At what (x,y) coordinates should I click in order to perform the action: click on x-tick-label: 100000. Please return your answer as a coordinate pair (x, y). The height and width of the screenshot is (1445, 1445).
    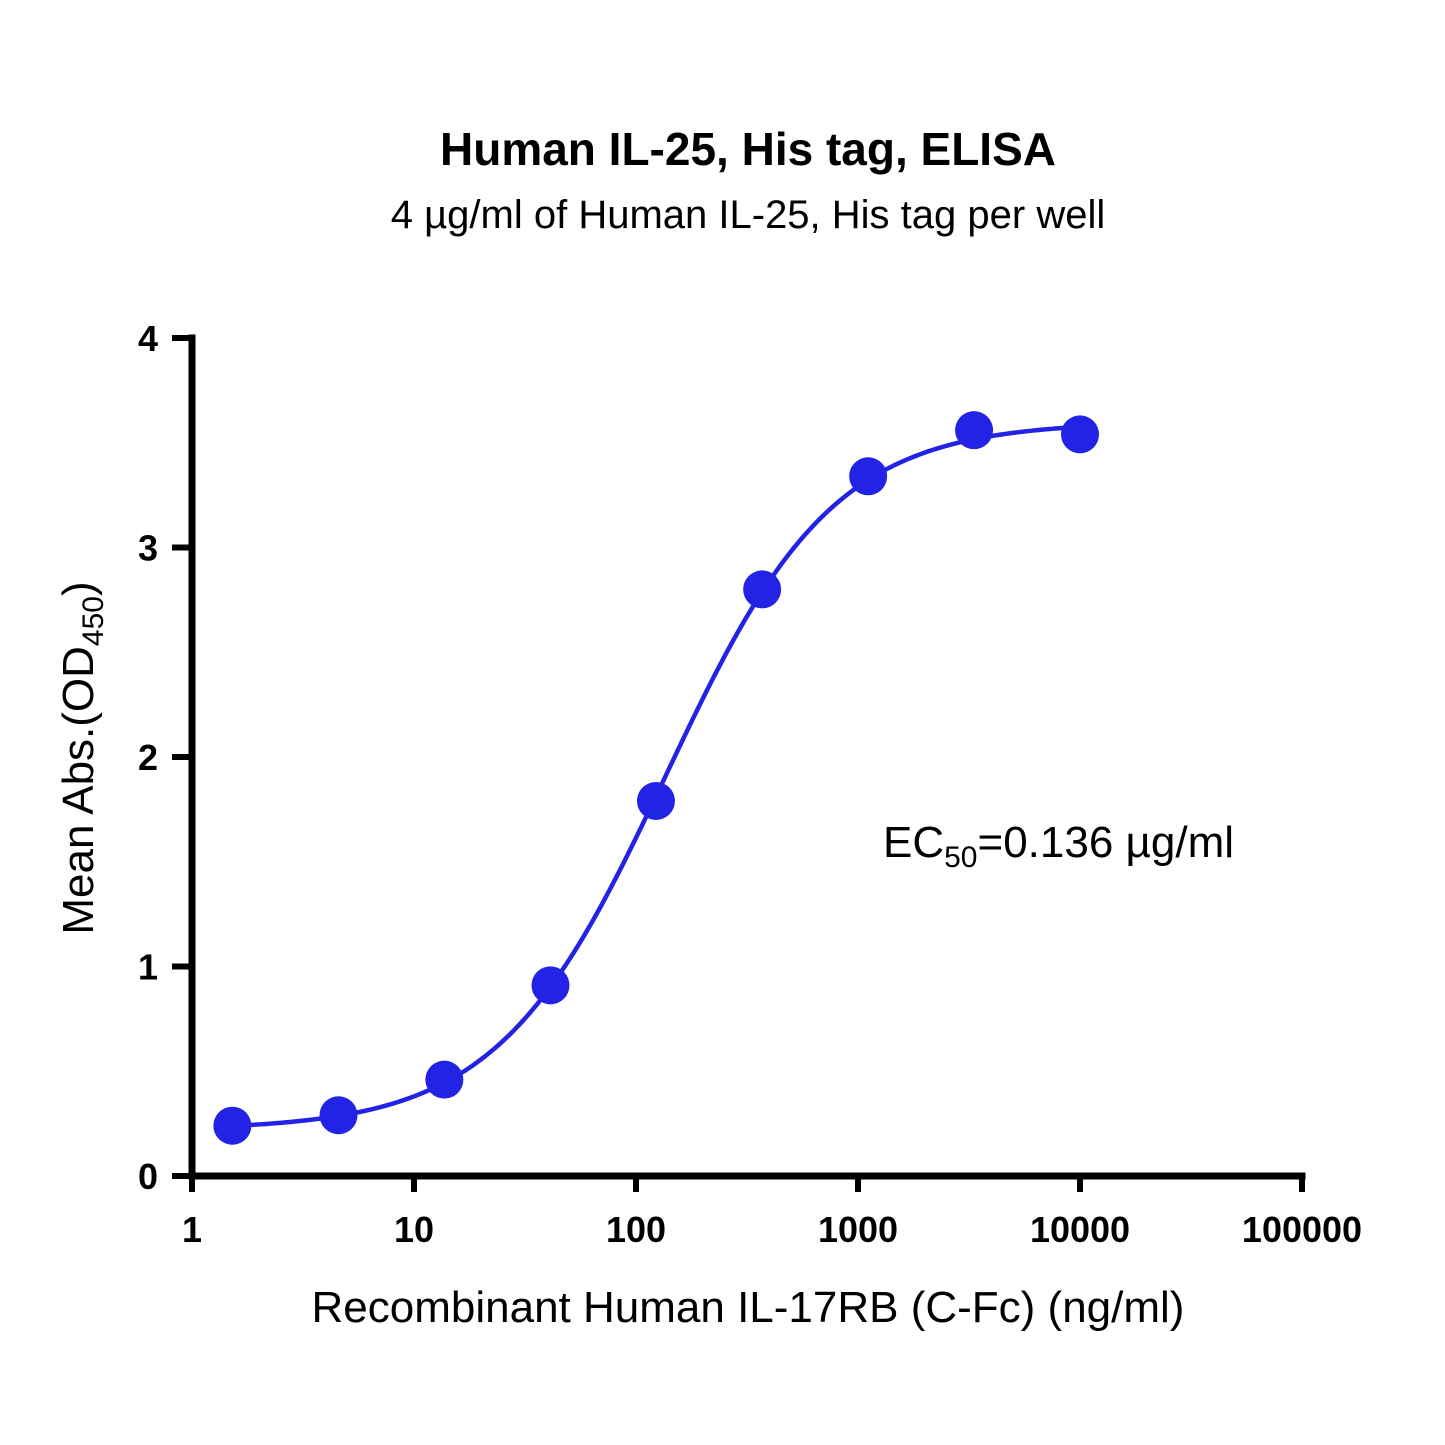
    Looking at the image, I should click on (1302, 1229).